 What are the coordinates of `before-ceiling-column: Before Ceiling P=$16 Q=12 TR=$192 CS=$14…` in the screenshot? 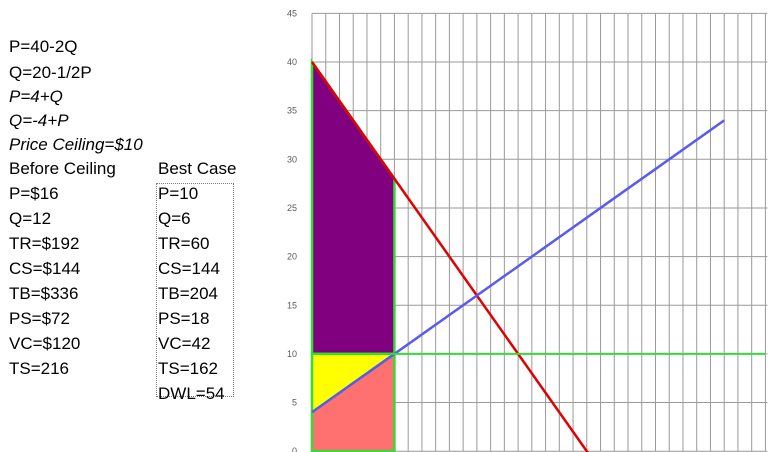 It's located at (62, 271).